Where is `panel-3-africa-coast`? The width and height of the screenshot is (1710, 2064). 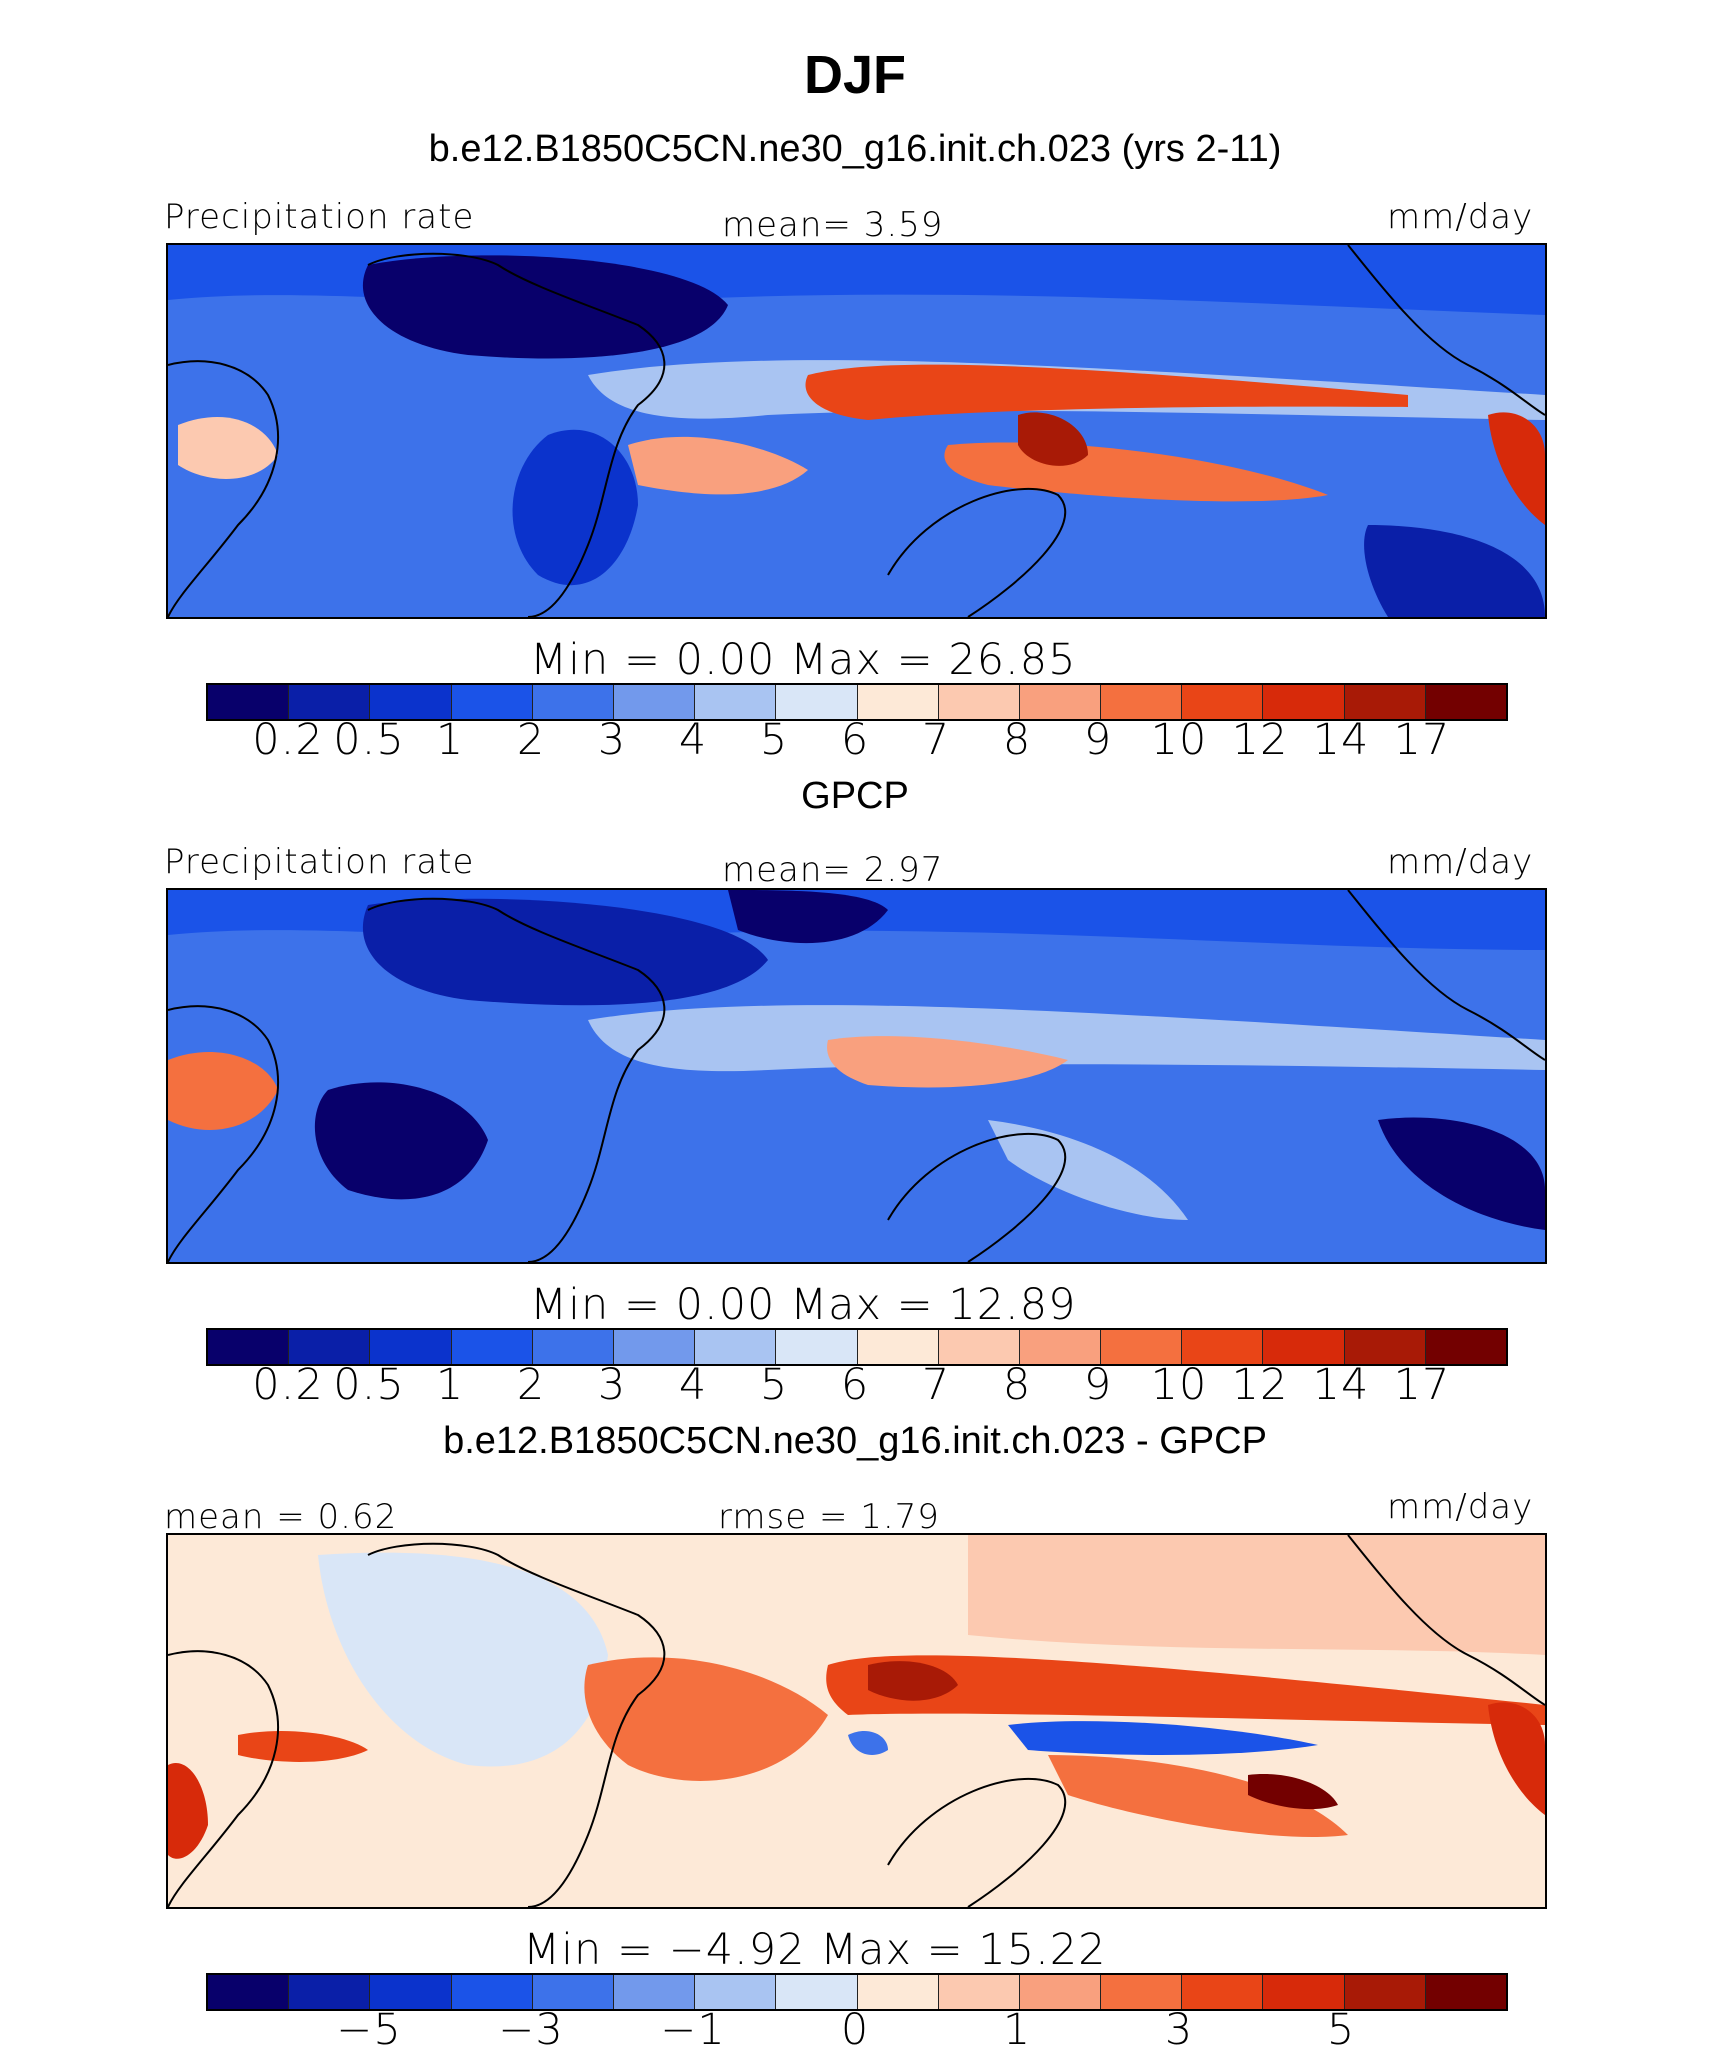 panel-3-africa-coast is located at coordinates (516, 1724).